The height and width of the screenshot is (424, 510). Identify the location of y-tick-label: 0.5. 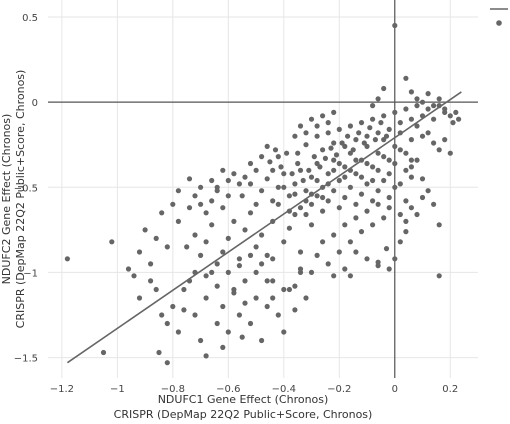
(30, 18).